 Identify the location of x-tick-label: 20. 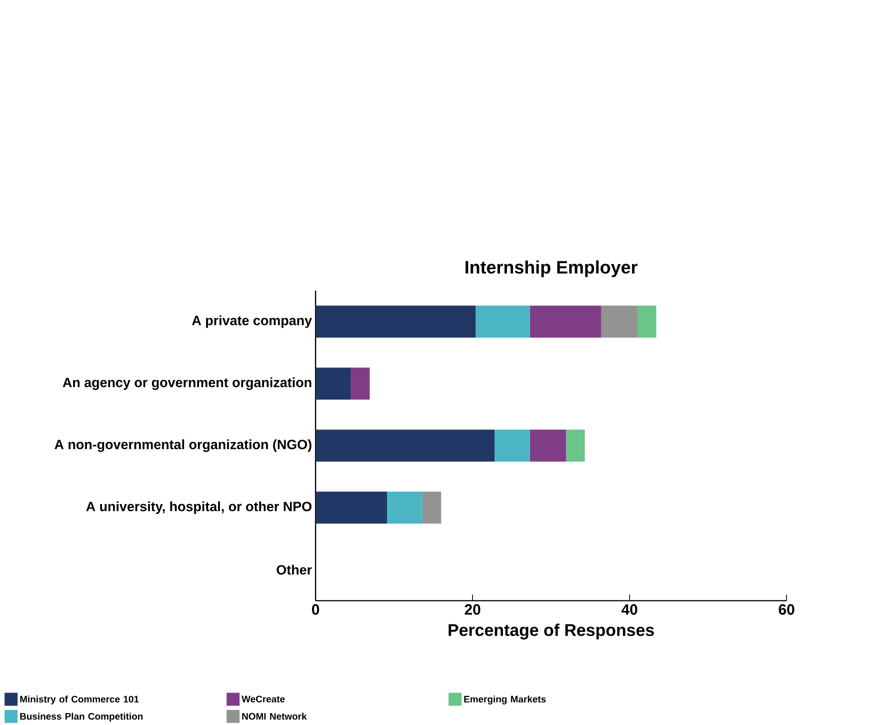
(472, 609).